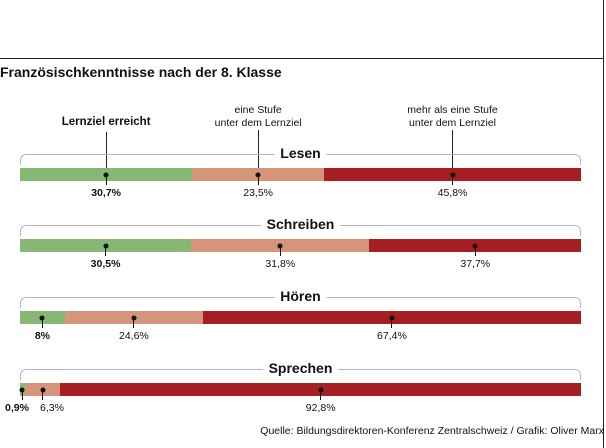 The height and width of the screenshot is (448, 606). Describe the element at coordinates (452, 193) in the screenshot. I see `data-label: 45,8%` at that location.